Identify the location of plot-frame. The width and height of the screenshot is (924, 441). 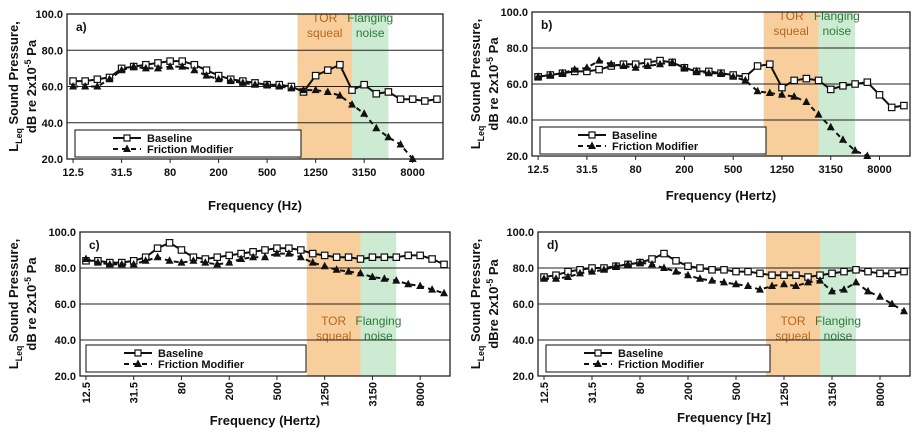
(255, 86).